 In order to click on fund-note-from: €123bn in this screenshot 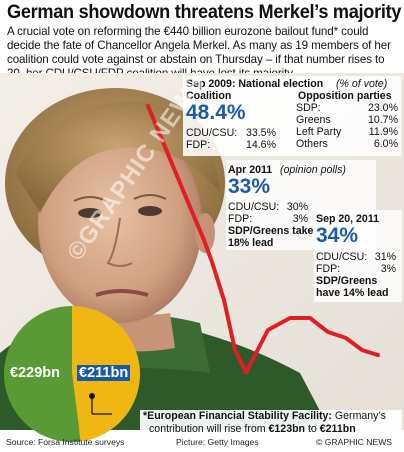, I will do `click(287, 429)`.